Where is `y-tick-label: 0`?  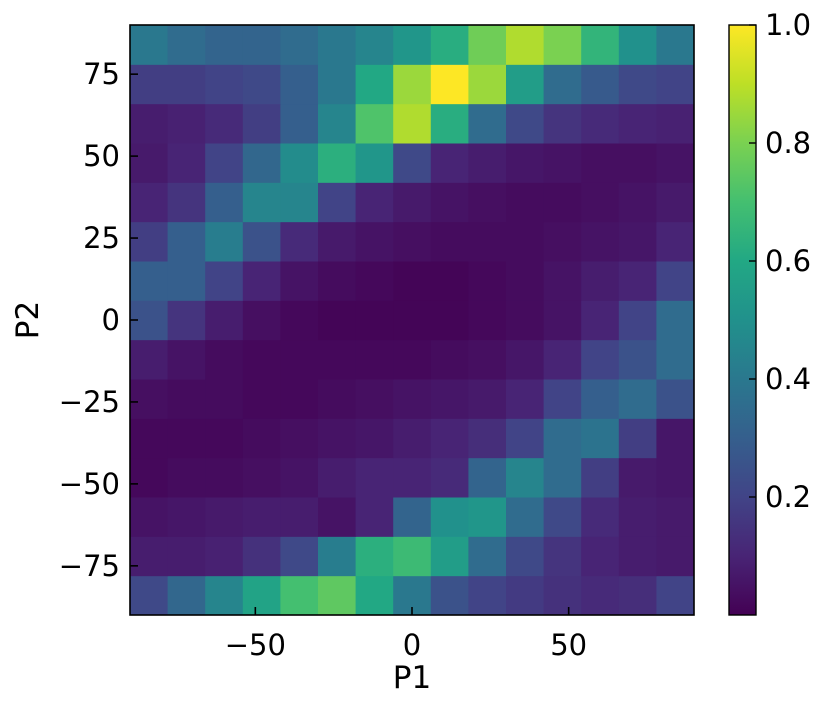
y-tick-label: 0 is located at coordinates (111, 320).